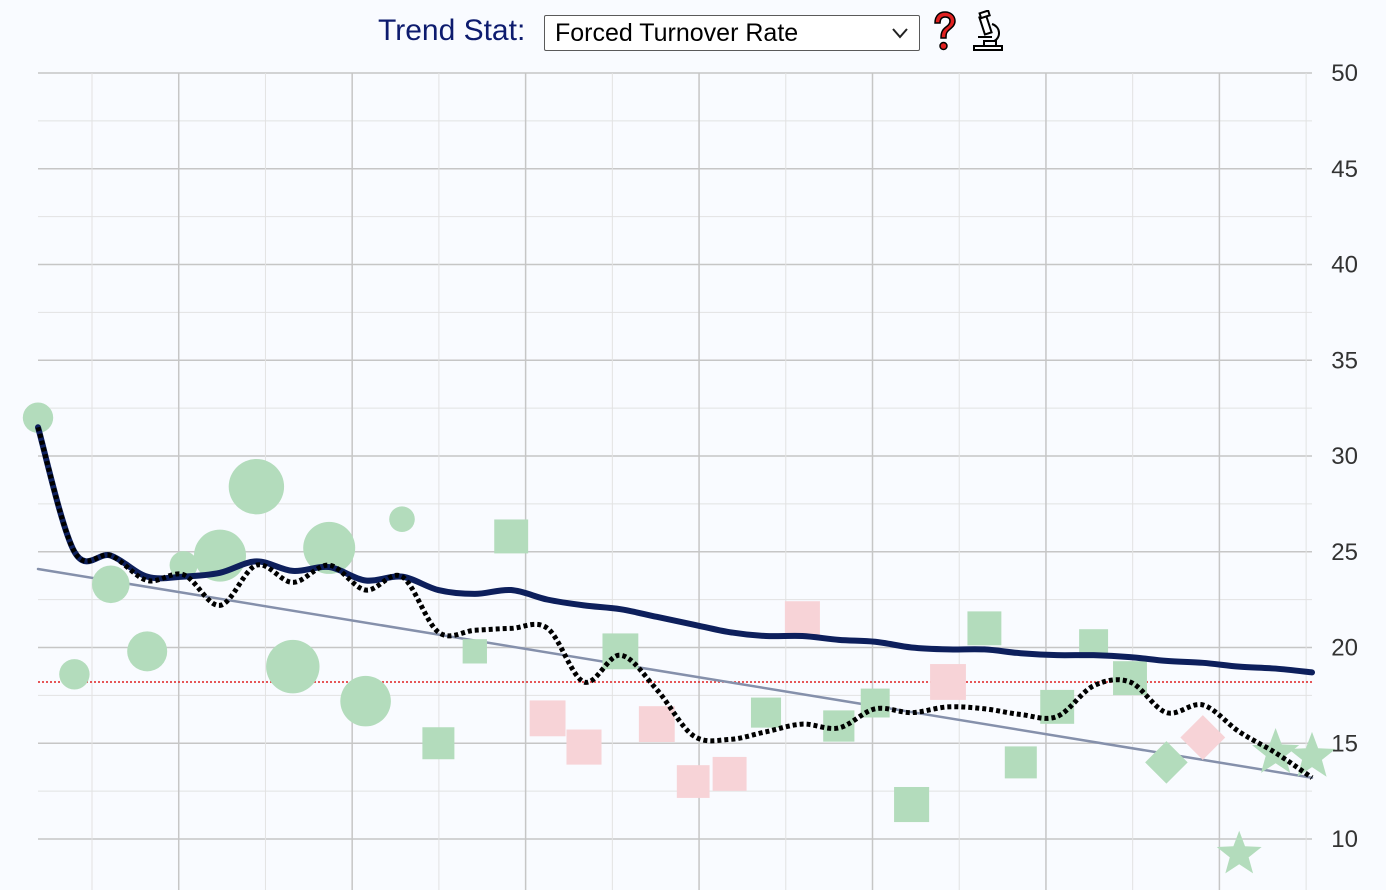  Describe the element at coordinates (900, 33) in the screenshot. I see `chevron-down-icon` at that location.